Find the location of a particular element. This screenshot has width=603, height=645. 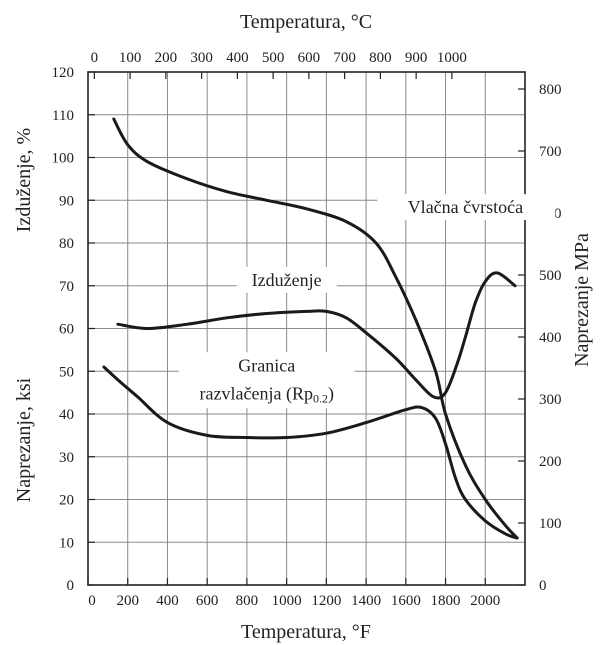

tensile-strength-label: Vlačna čvrstoća is located at coordinates (465, 207).